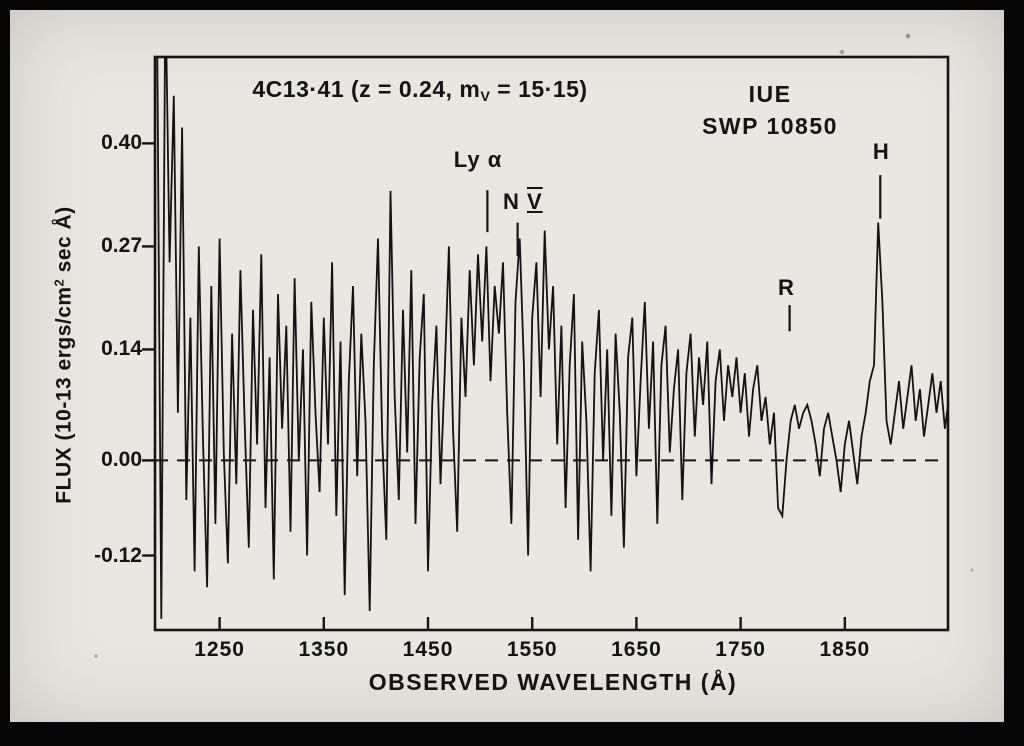 The height and width of the screenshot is (746, 1024). What do you see at coordinates (539, 89) in the screenshot?
I see `plot-title-text-2: = 15·15)` at bounding box center [539, 89].